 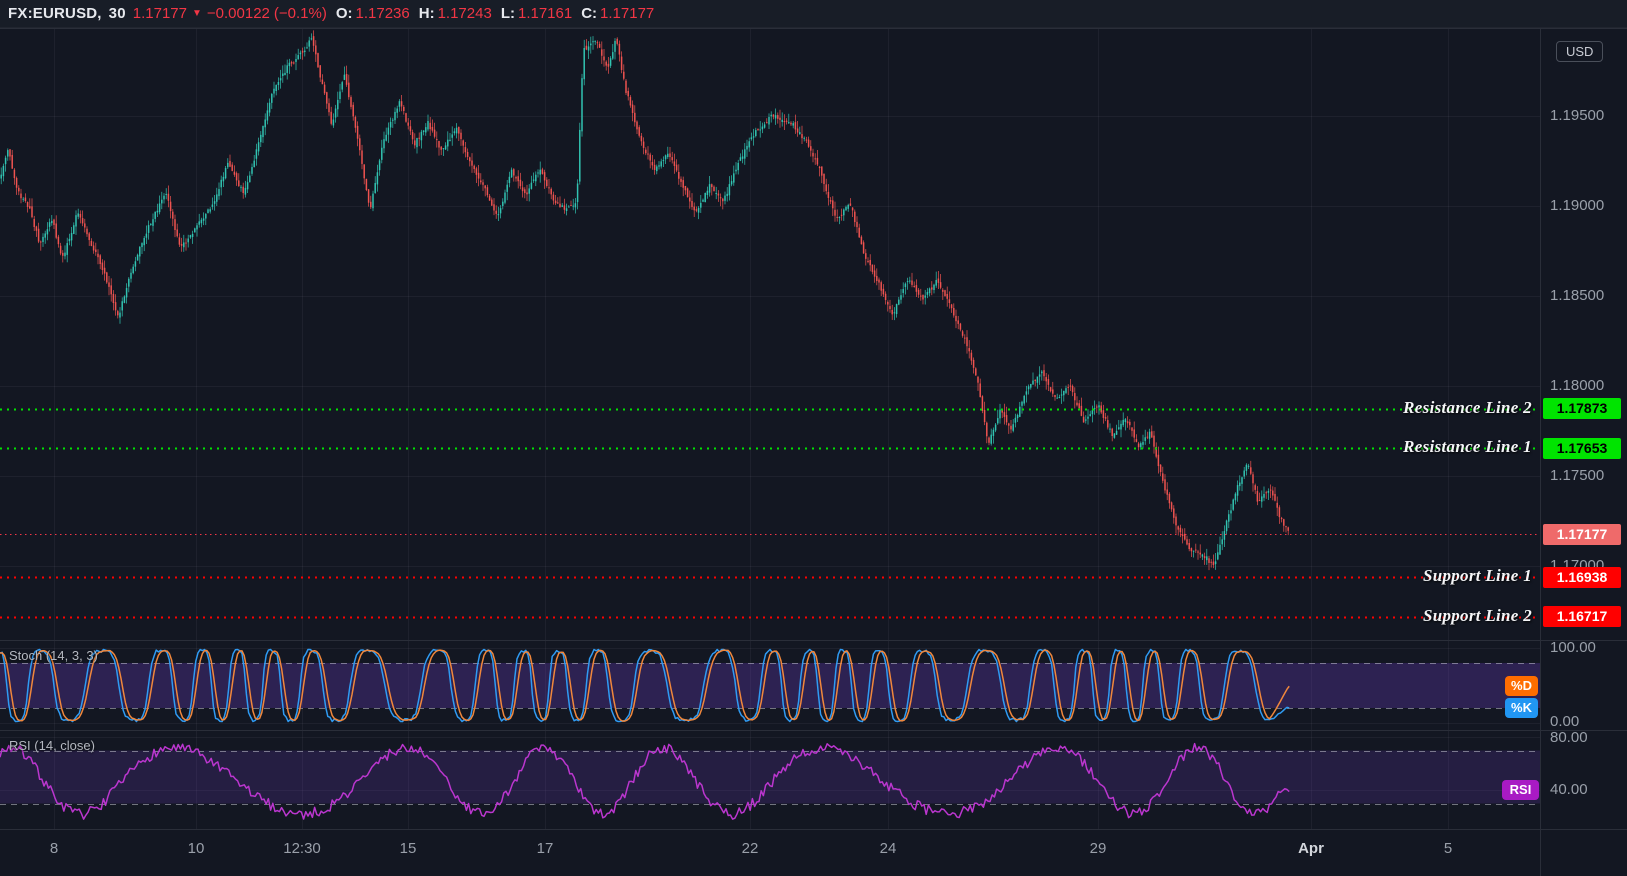 I want to click on time-axis-tick: Apr, so click(x=1311, y=848).